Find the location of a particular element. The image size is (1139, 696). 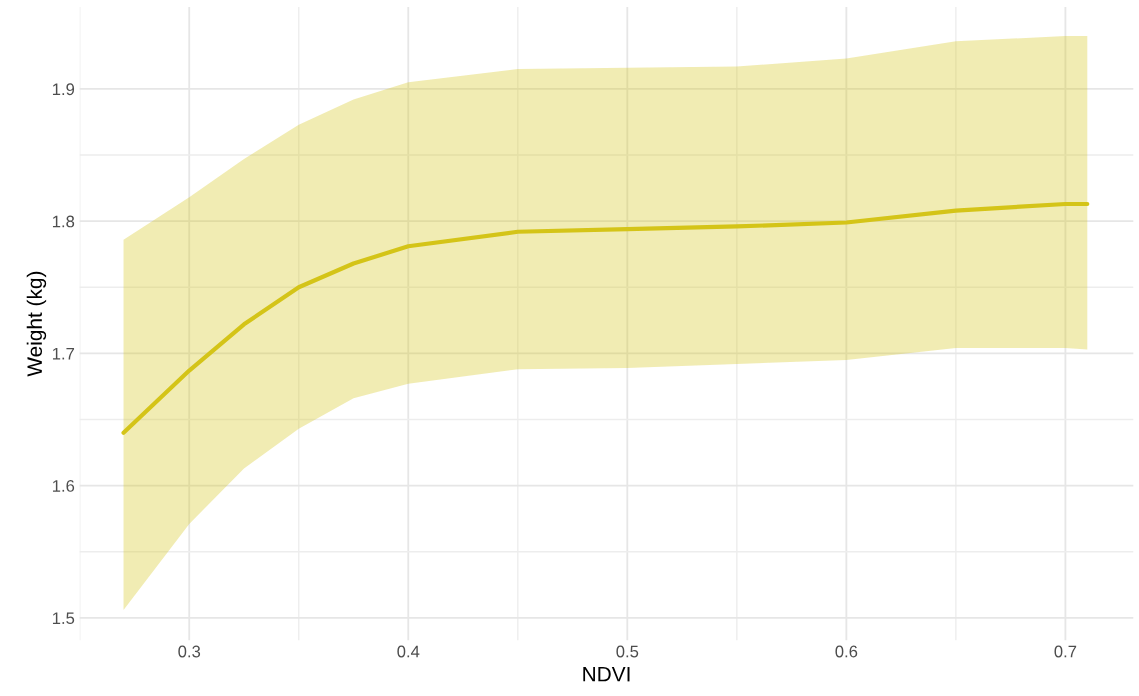

x-tick-label: 0.4 is located at coordinates (408, 651).